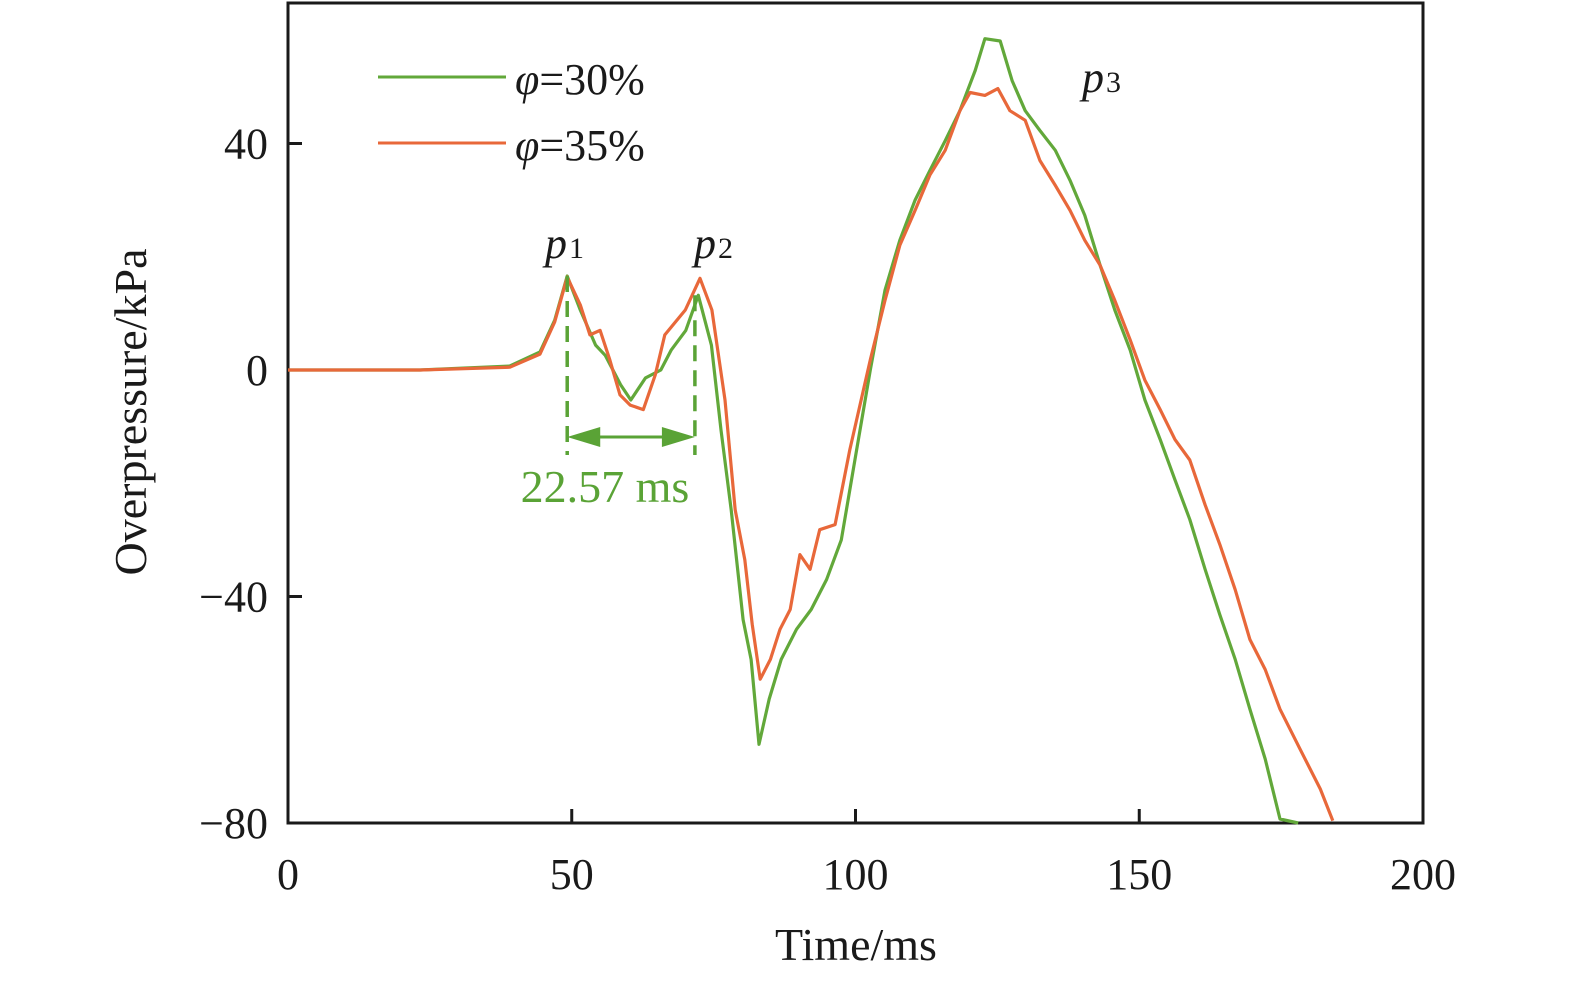  I want to click on y-tick-label: 0, so click(257, 370).